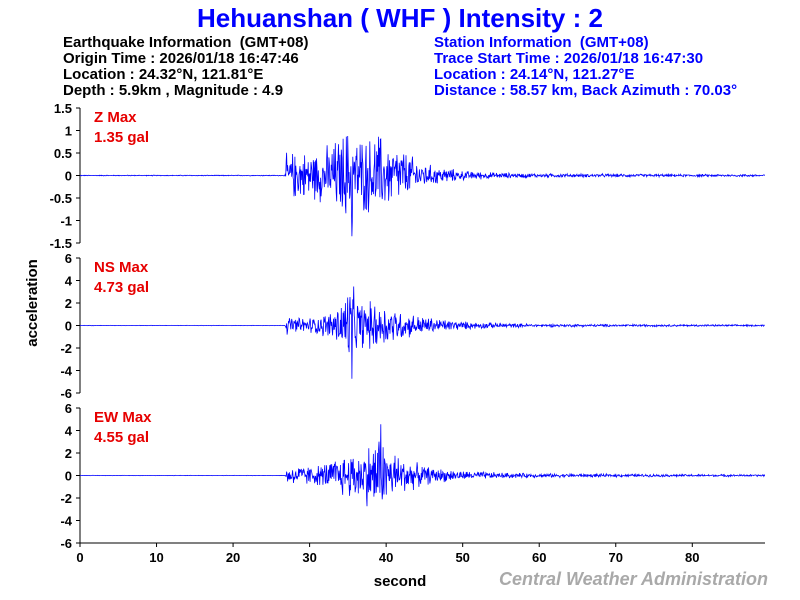 This screenshot has width=800, height=600. Describe the element at coordinates (68, 326) in the screenshot. I see `ns-max-y-tick-label: 0` at that location.